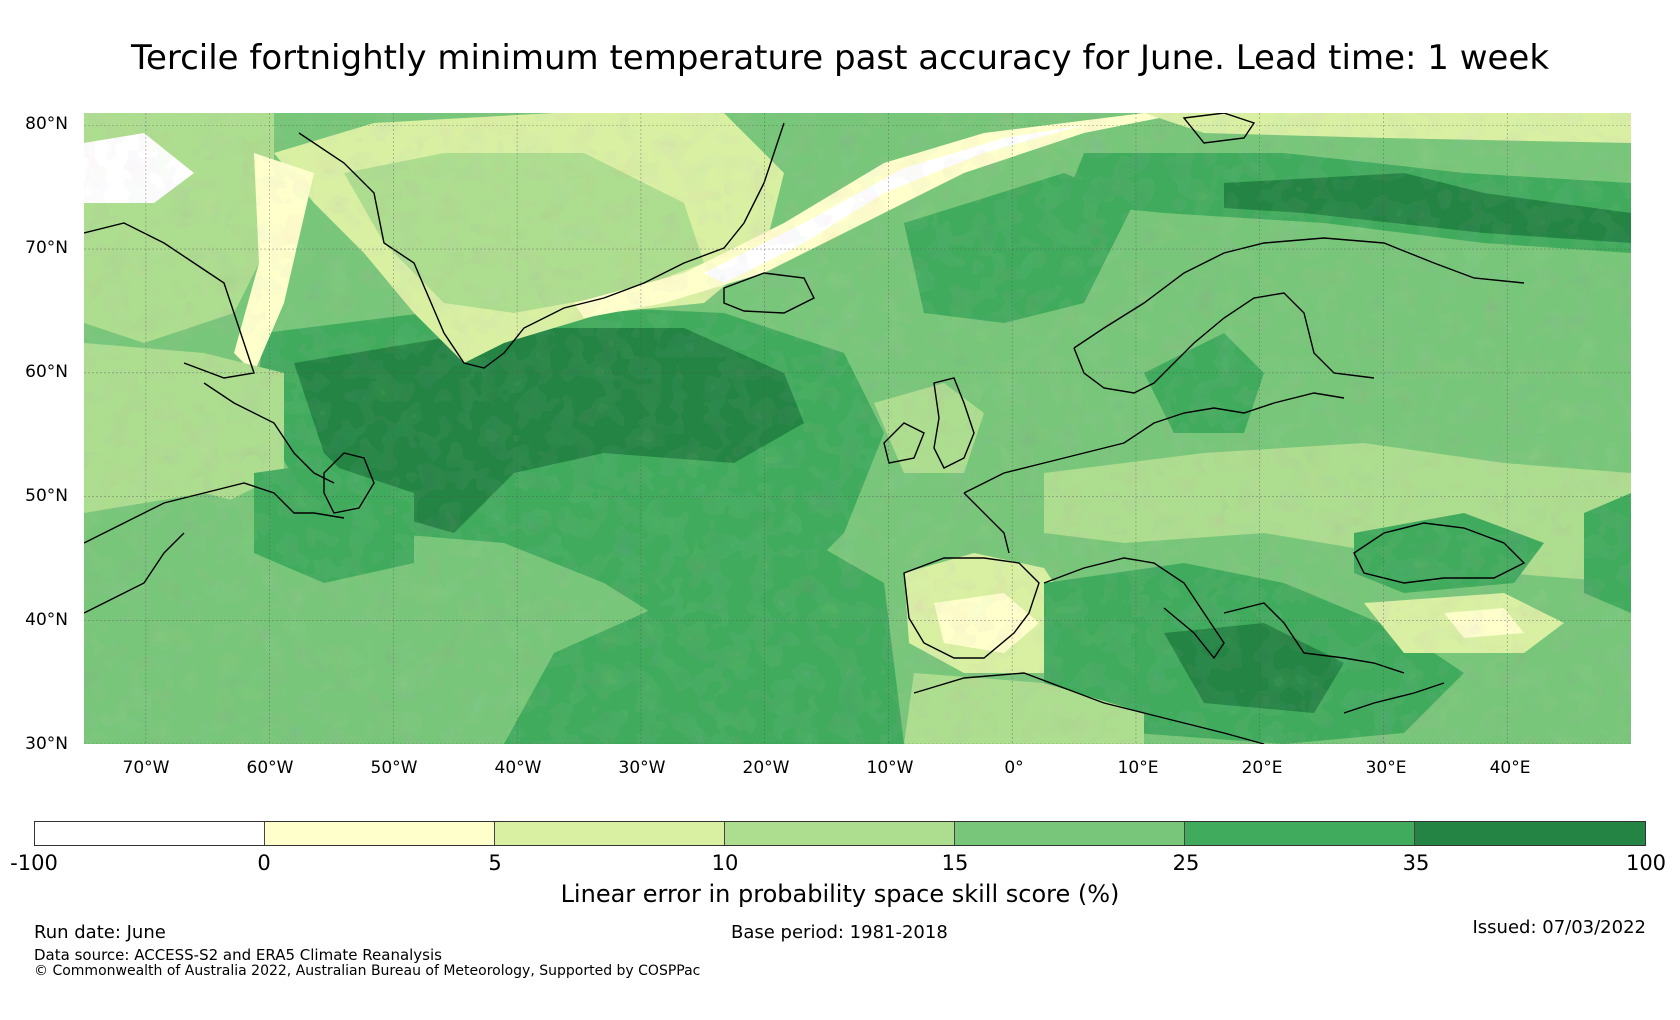 The height and width of the screenshot is (1020, 1680). Describe the element at coordinates (890, 768) in the screenshot. I see `lon-label: 10°W` at that location.